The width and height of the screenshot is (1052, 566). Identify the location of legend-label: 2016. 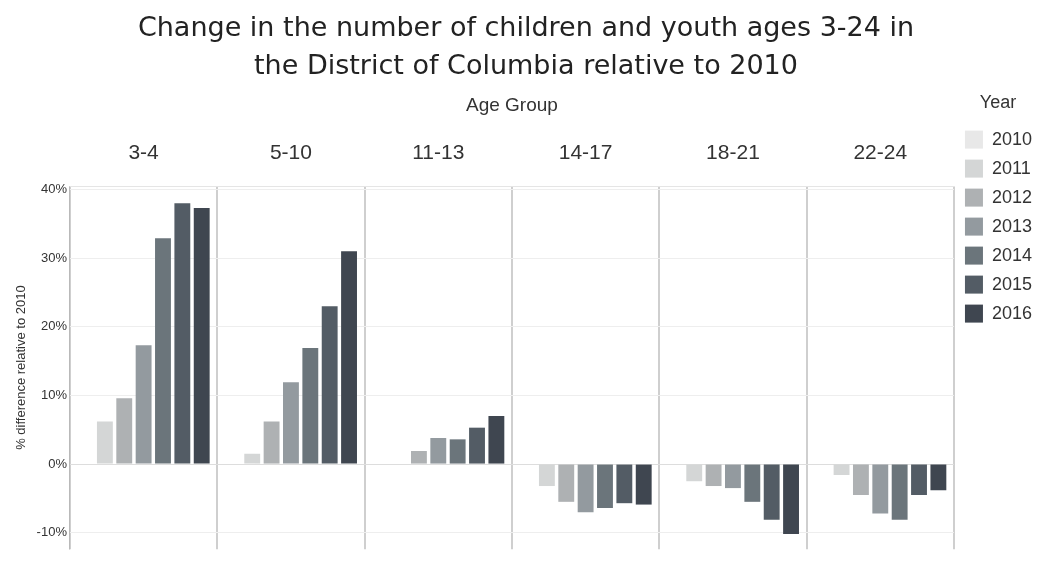
(1011, 312).